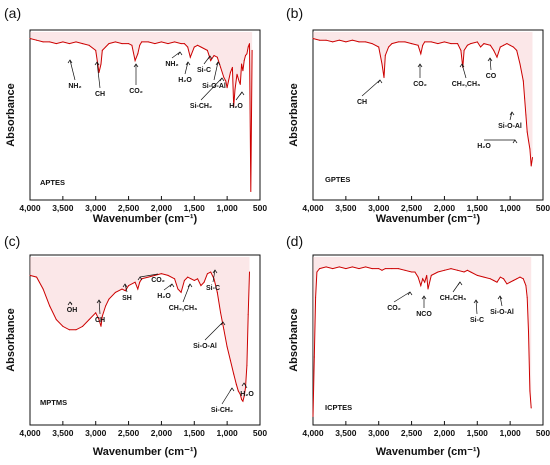 The height and width of the screenshot is (465, 550). Describe the element at coordinates (12, 13) in the screenshot. I see `panel-letter: (a)` at that location.